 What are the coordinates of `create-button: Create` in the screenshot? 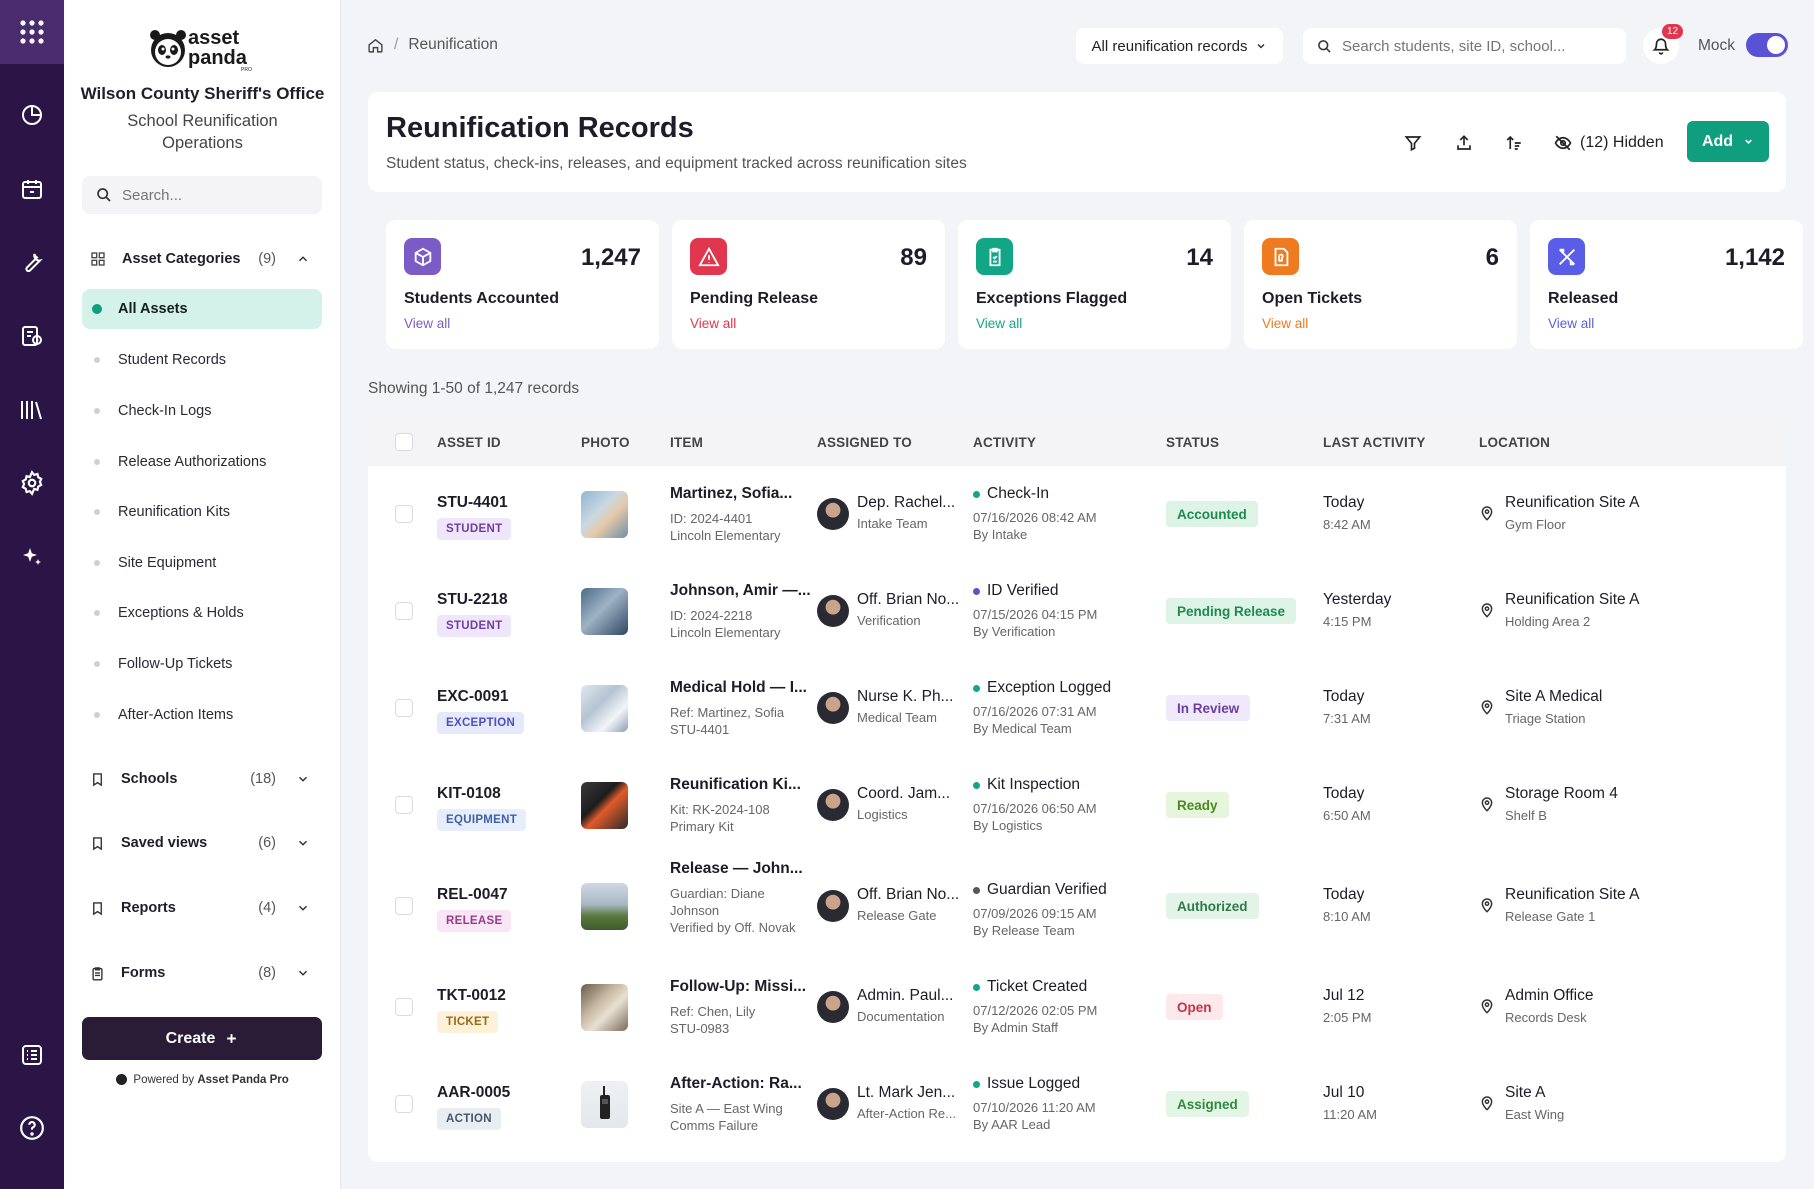 It's located at (202, 1038).